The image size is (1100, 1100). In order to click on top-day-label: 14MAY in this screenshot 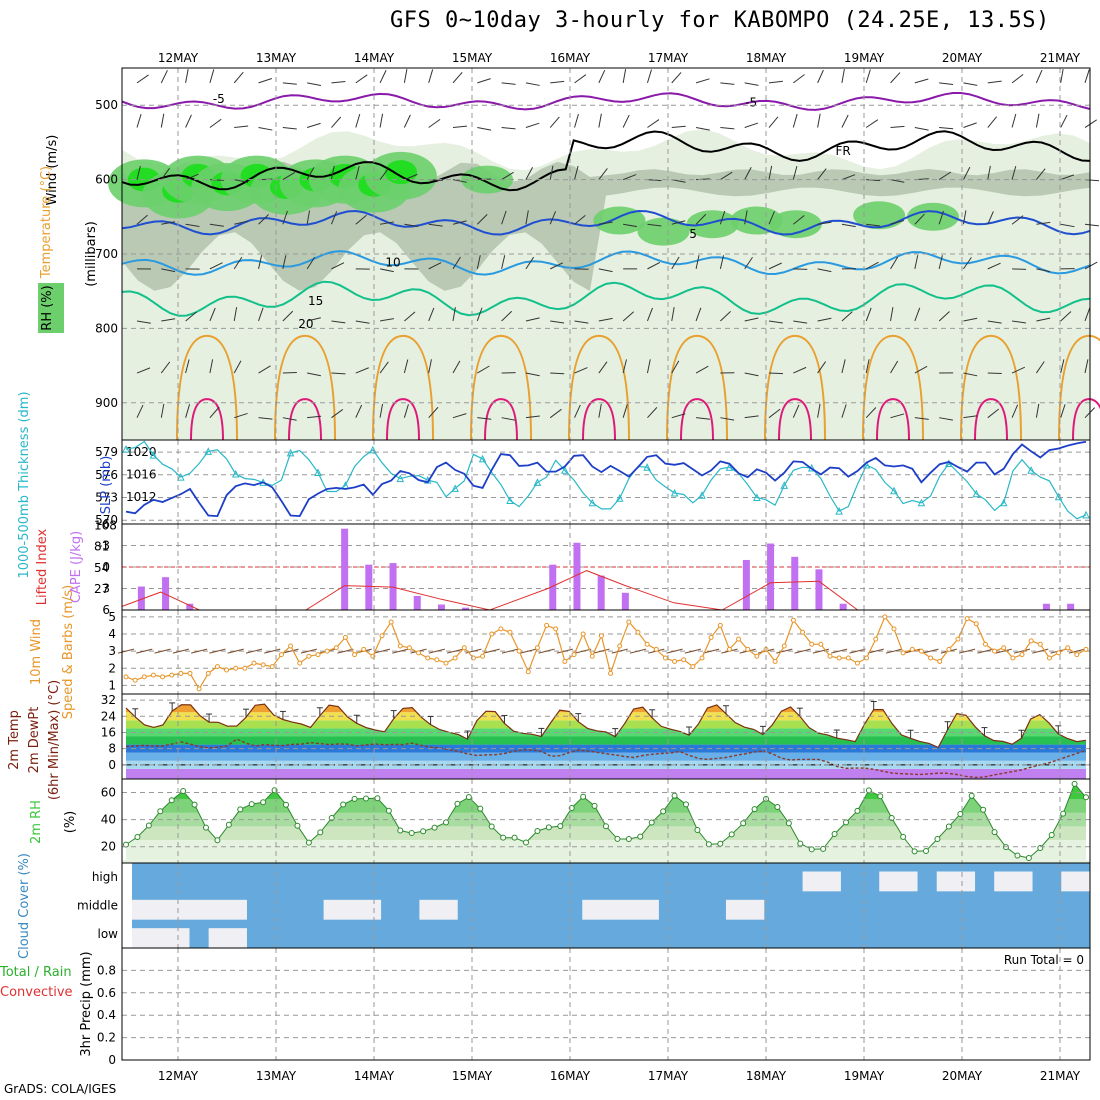, I will do `click(374, 58)`.